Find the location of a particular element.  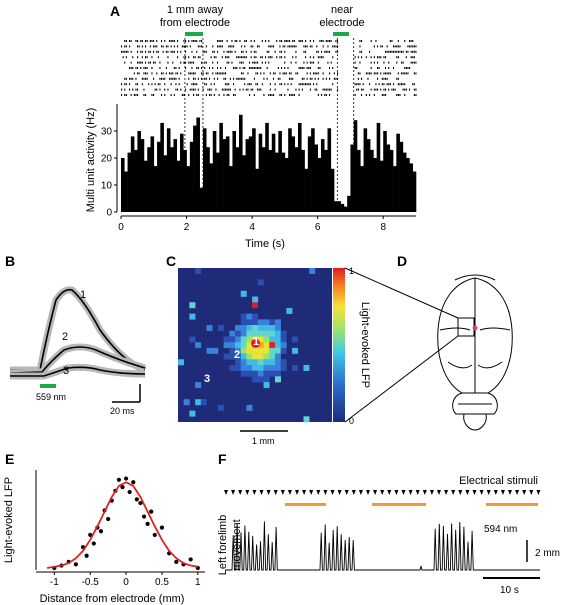

spike-raster is located at coordinates (269, 68).